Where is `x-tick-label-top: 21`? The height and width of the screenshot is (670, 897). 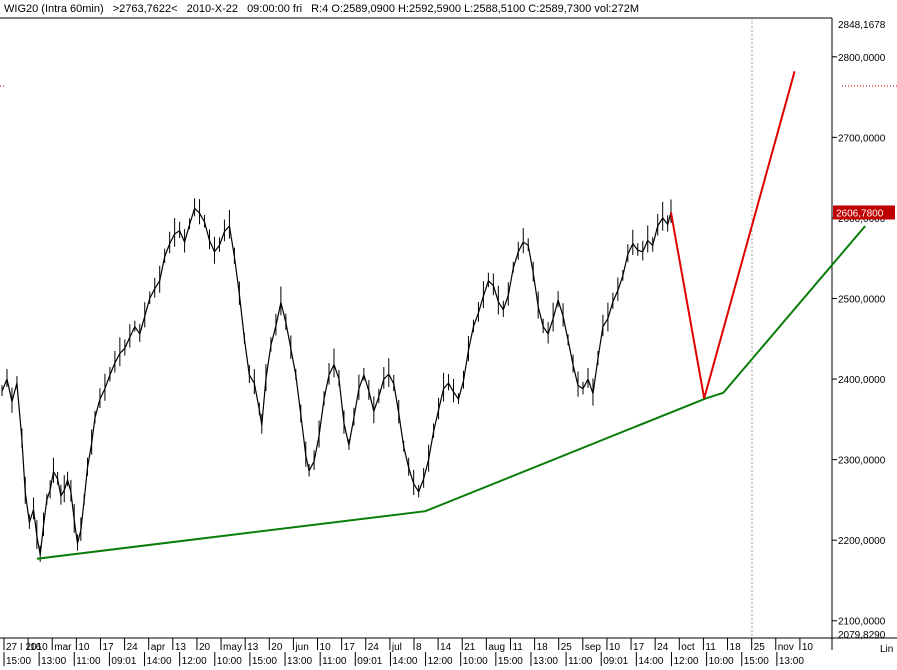 x-tick-label-top: 21 is located at coordinates (470, 647).